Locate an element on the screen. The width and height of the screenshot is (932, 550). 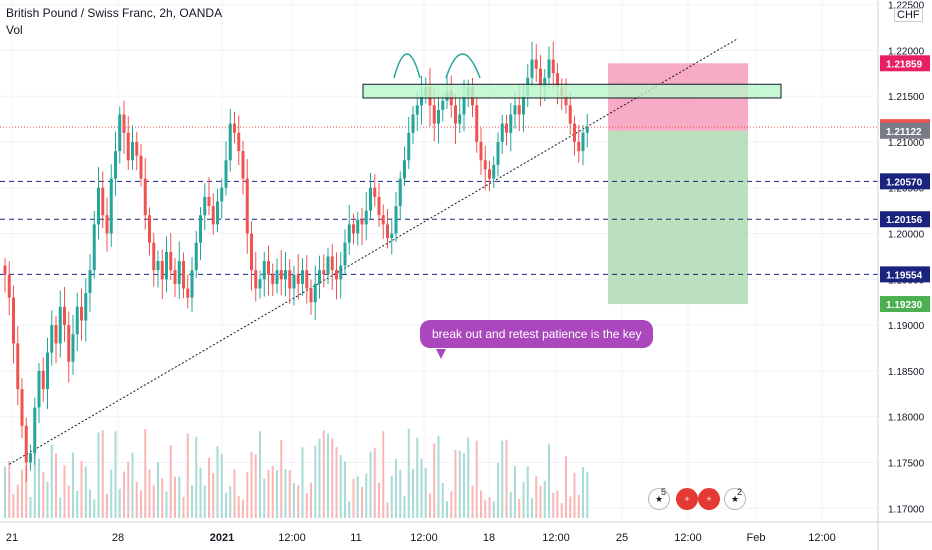
event-flag-uk-icon: ★ 5 is located at coordinates (659, 499).